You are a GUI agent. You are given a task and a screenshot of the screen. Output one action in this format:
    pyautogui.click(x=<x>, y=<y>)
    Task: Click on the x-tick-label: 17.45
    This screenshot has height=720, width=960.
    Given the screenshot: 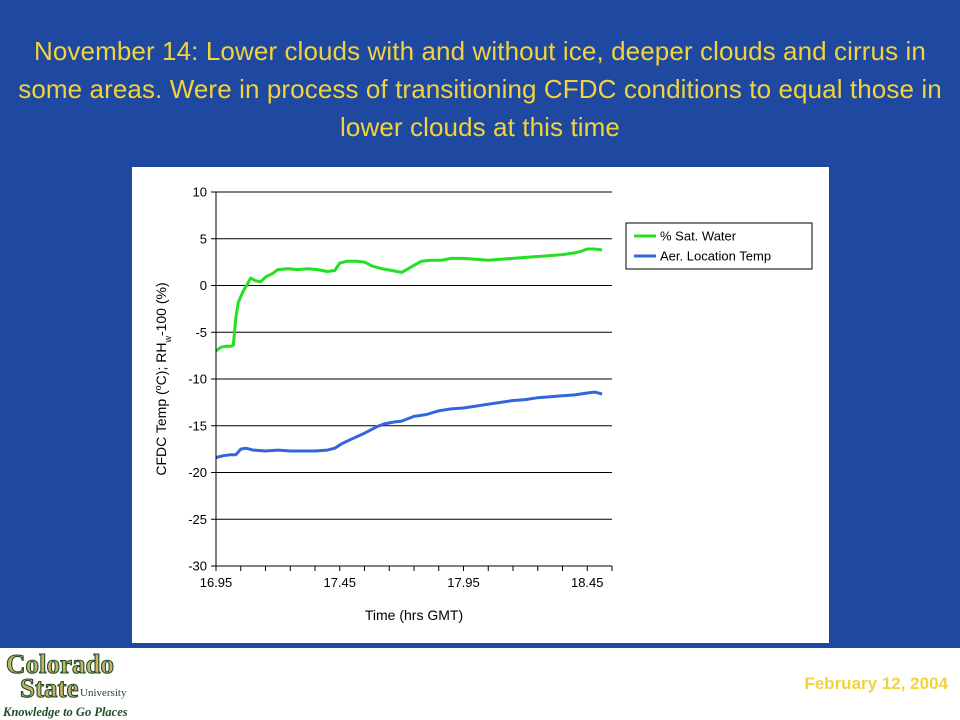 What is the action you would take?
    pyautogui.click(x=339, y=582)
    